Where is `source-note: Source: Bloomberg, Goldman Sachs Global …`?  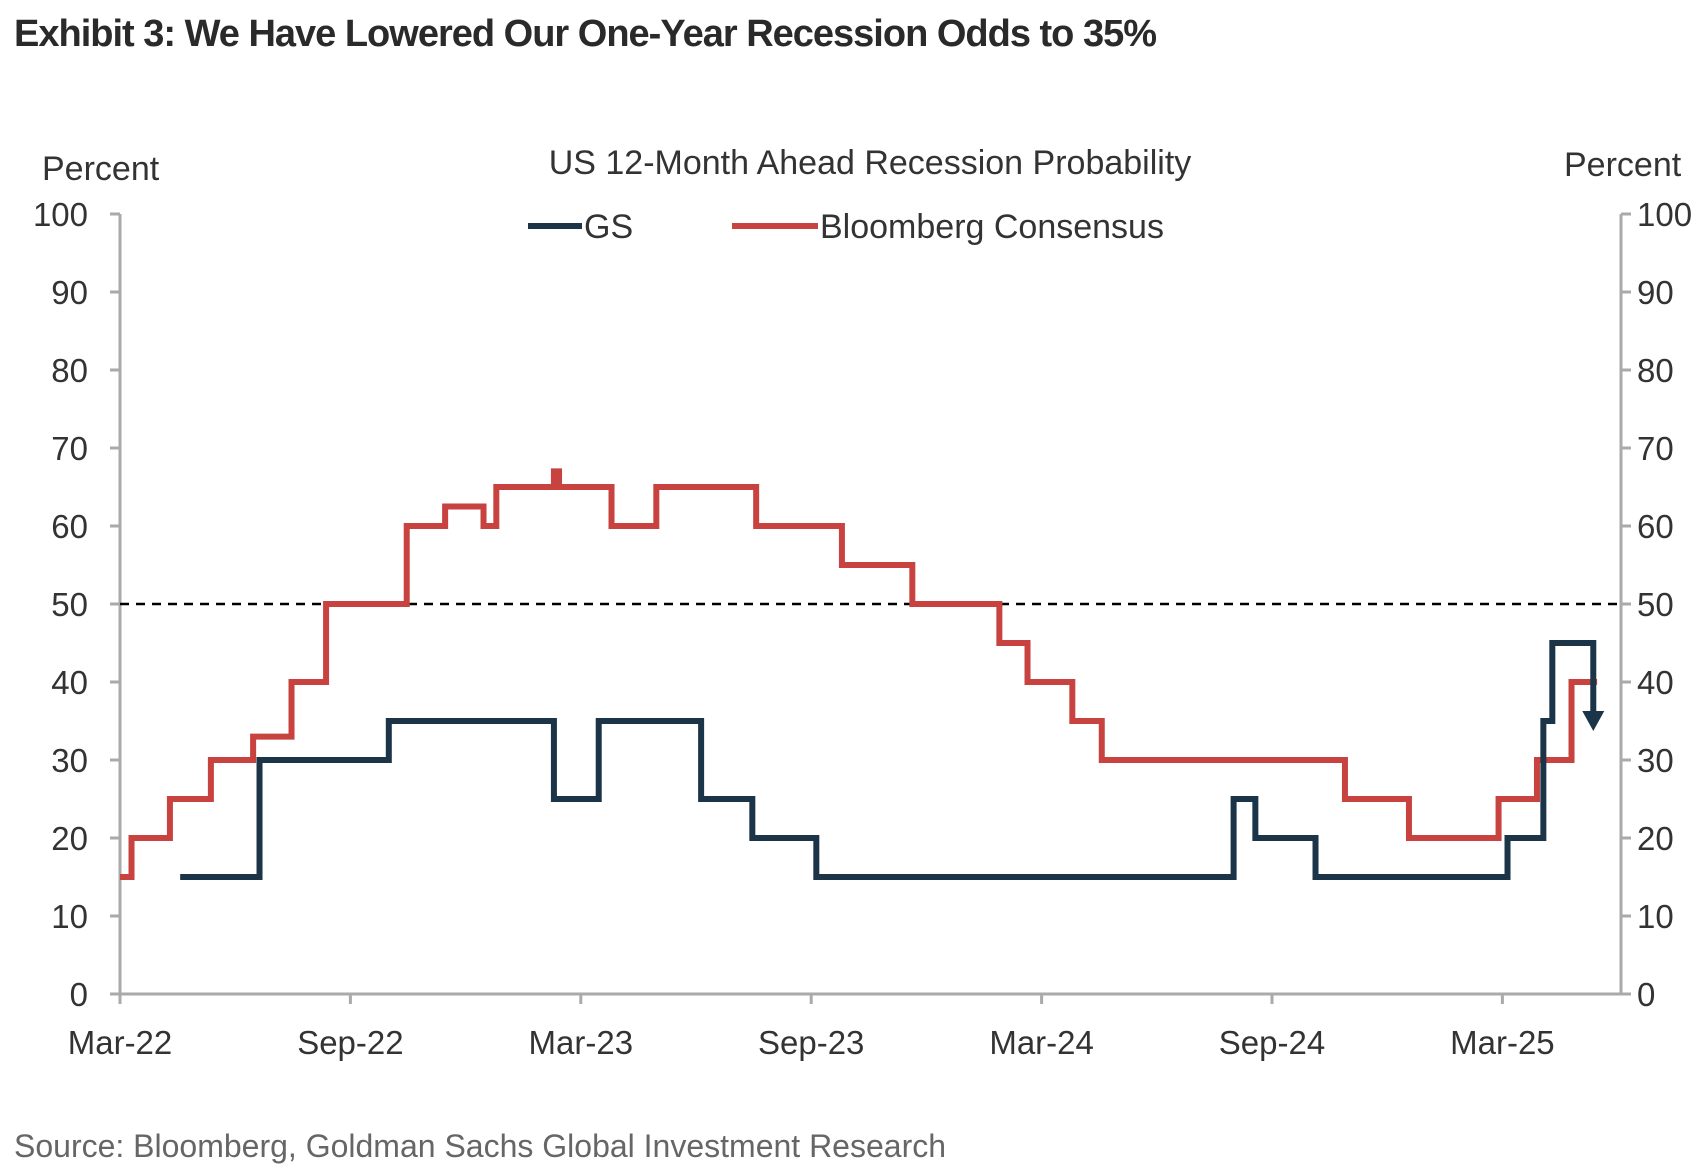
source-note: Source: Bloomberg, Goldman Sachs Global … is located at coordinates (480, 1146).